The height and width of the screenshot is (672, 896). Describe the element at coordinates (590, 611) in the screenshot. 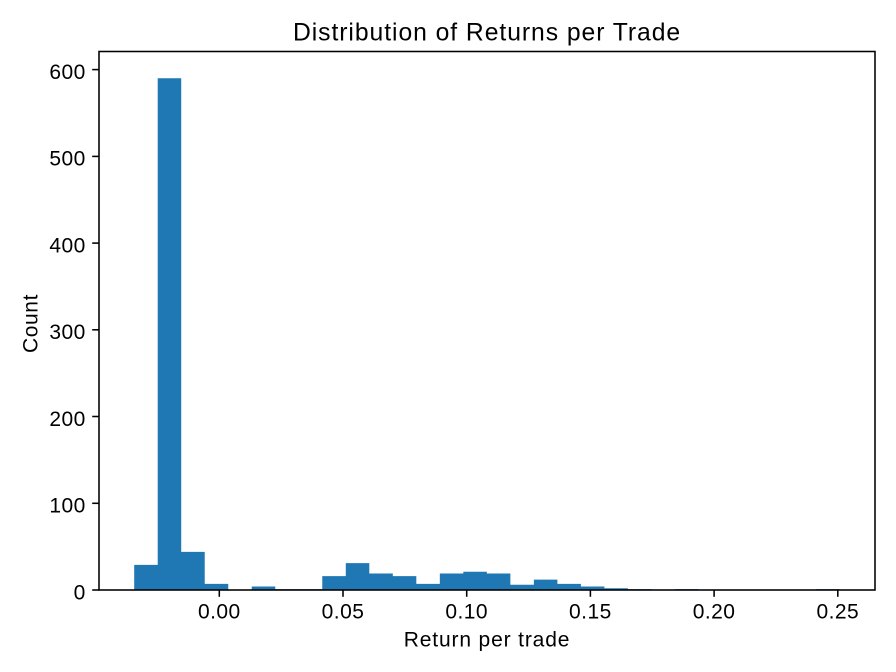

I see `svg-text: 0.15` at that location.